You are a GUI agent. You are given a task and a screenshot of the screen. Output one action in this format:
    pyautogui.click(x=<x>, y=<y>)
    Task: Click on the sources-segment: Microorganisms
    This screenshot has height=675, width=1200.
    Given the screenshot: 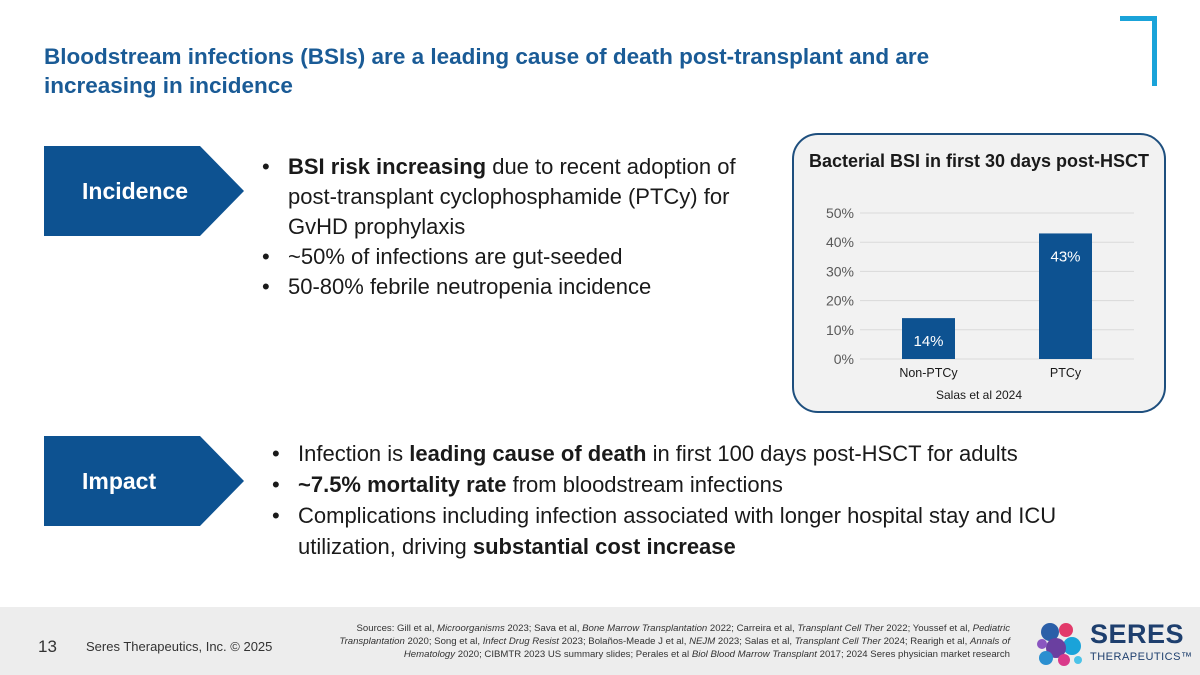 What is the action you would take?
    pyautogui.click(x=471, y=628)
    